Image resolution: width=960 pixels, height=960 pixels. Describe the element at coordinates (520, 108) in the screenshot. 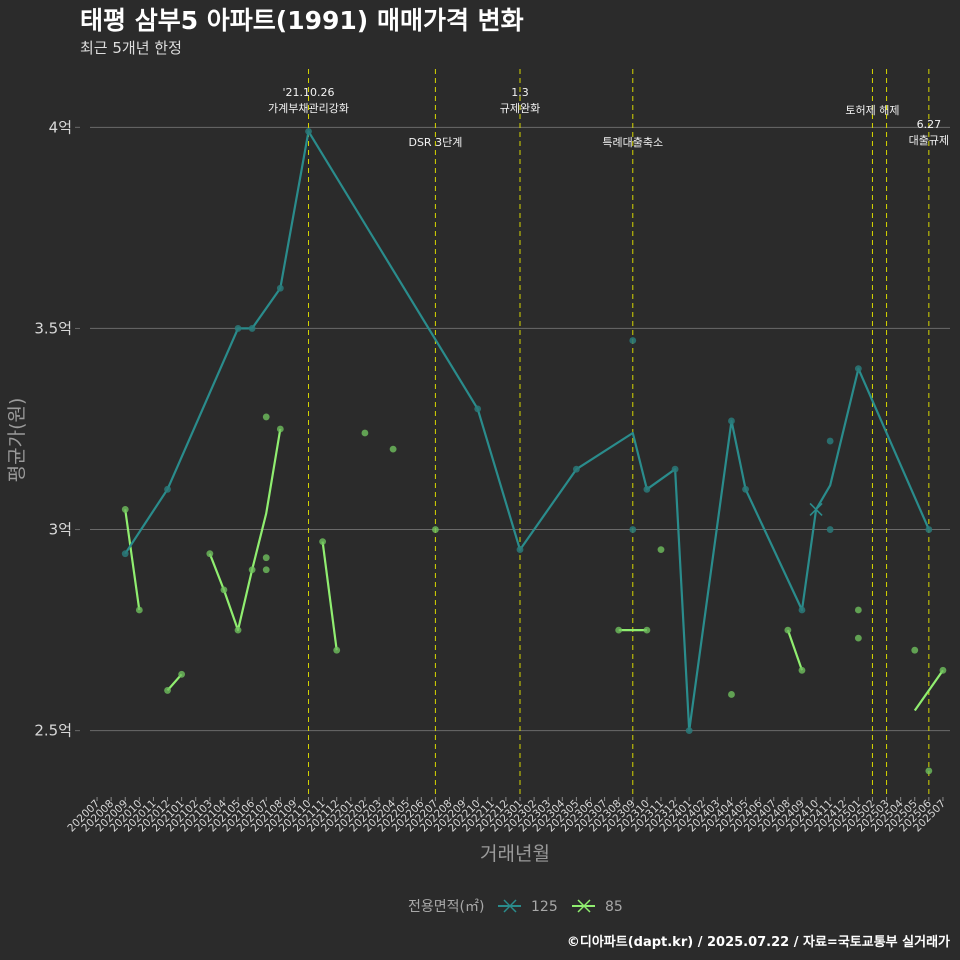

I see `event-label: 규제완화` at that location.